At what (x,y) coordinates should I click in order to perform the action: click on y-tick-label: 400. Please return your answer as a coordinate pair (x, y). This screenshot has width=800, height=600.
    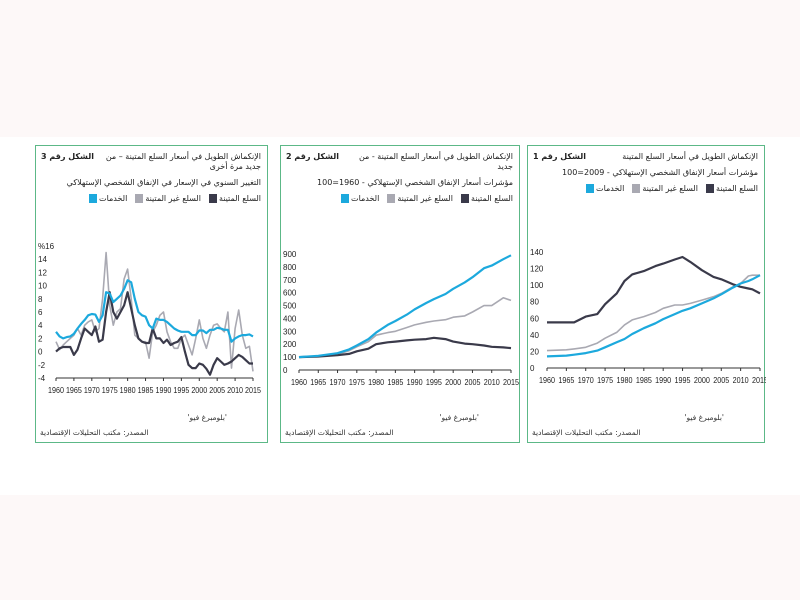
    Looking at the image, I should click on (290, 318).